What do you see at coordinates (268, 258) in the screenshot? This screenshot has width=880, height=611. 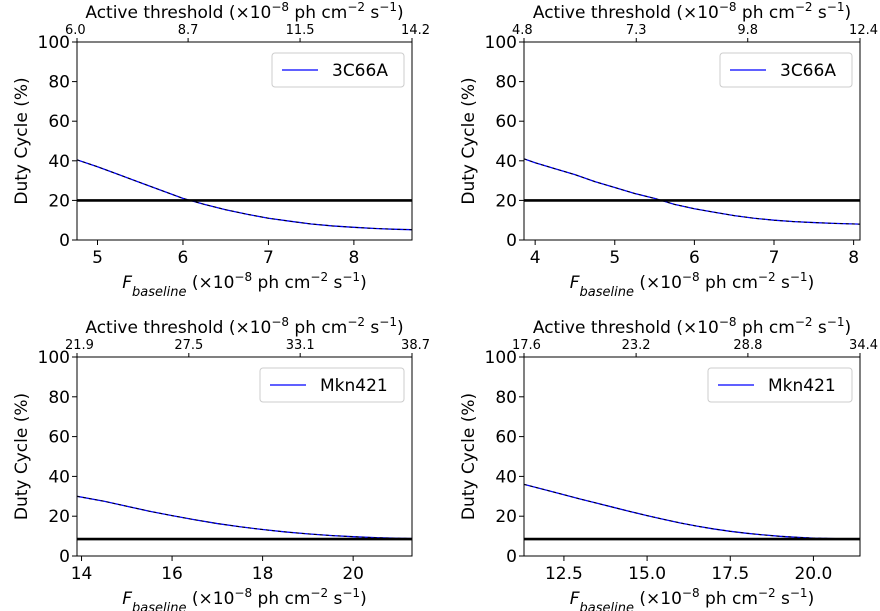 I see `x-tick-label: 7` at bounding box center [268, 258].